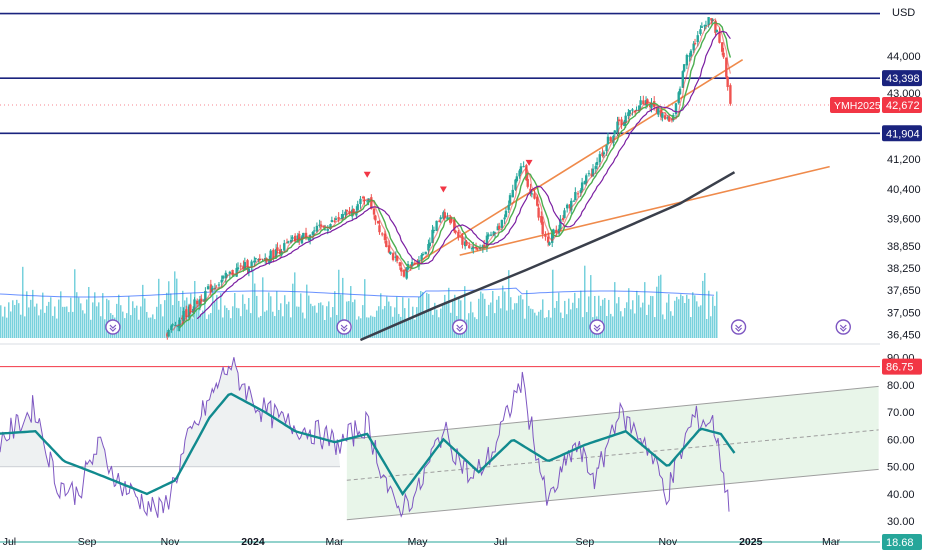 The height and width of the screenshot is (555, 932). I want to click on time-axis: Jul Sep Nov 2024 Mar May Jul Sep Nov 2025 Mar, so click(422, 542).